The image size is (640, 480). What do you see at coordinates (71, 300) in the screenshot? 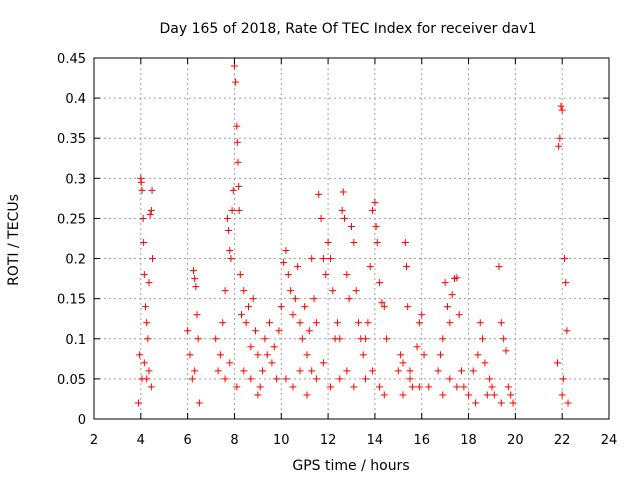
I see `y-tick-label: 0.15` at bounding box center [71, 300].